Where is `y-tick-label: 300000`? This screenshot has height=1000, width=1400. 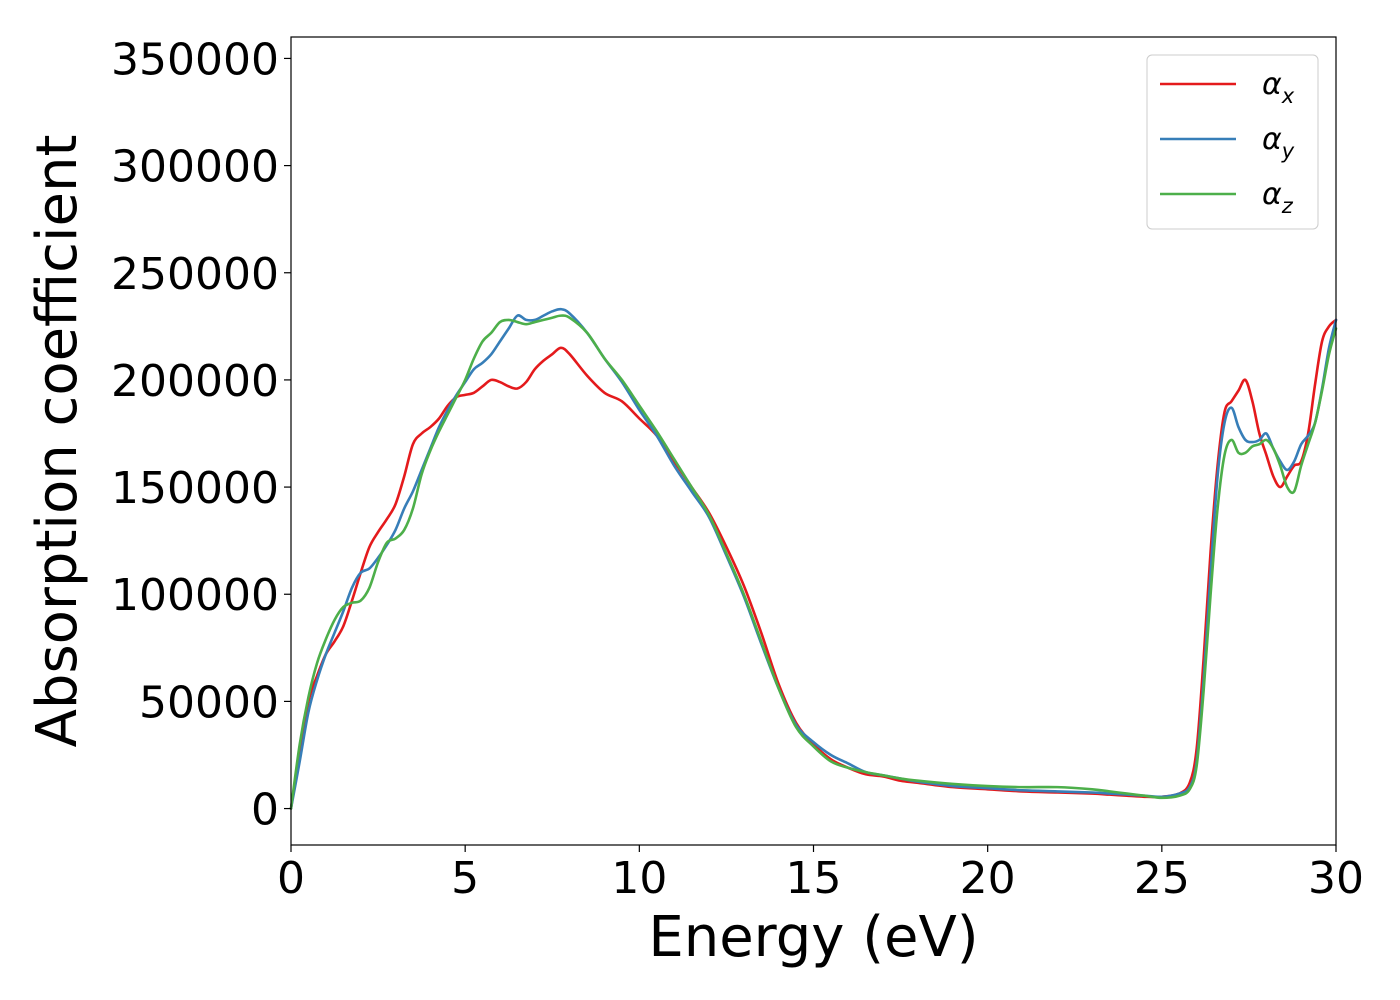
y-tick-label: 300000 is located at coordinates (195, 167).